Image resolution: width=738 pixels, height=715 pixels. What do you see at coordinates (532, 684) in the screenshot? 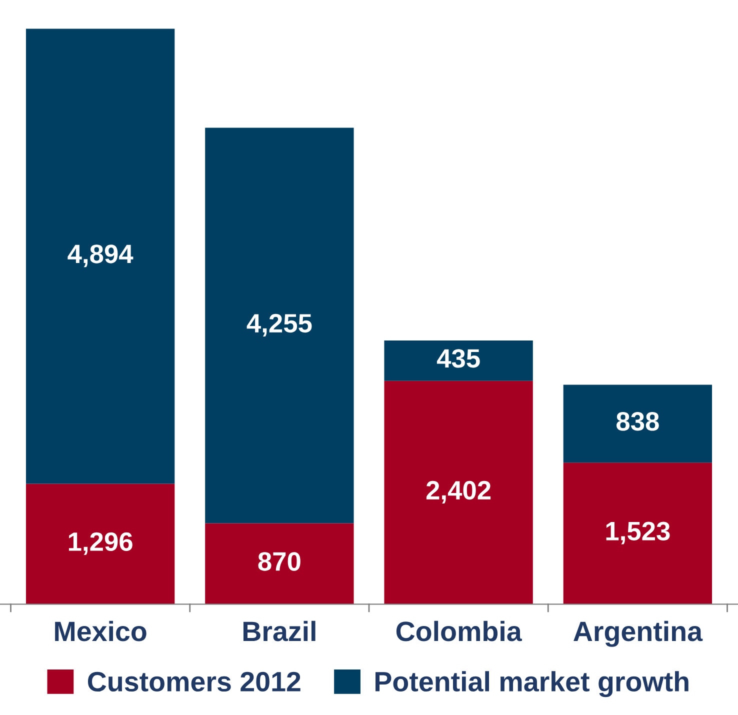
I see `legend-label: Potential market growth` at bounding box center [532, 684].